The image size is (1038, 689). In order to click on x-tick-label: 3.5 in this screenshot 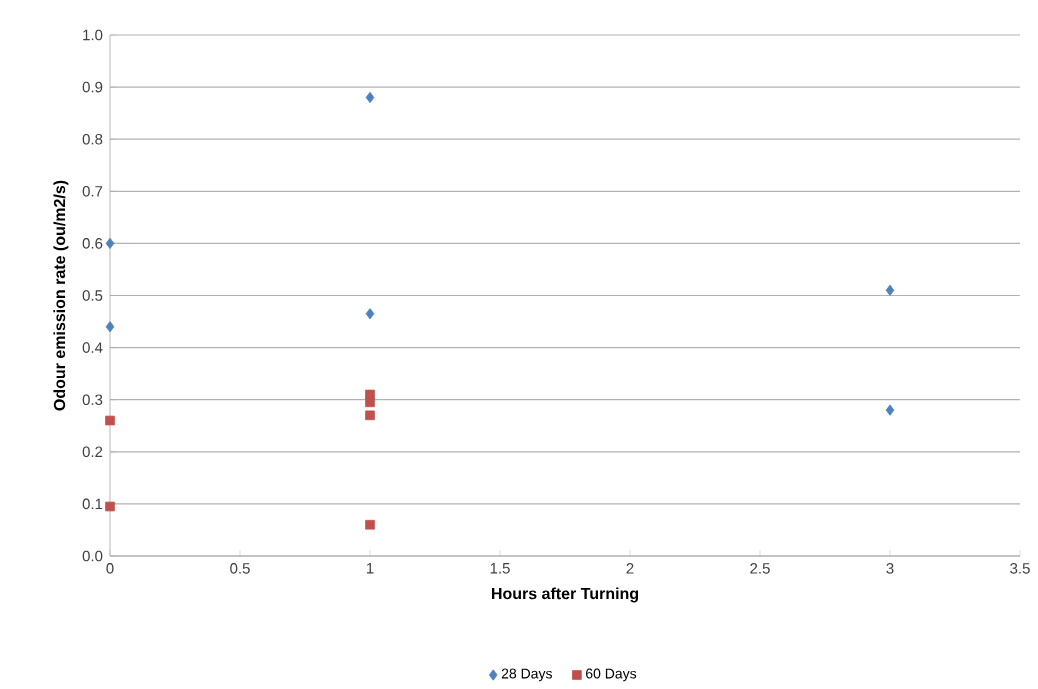, I will do `click(1020, 568)`.